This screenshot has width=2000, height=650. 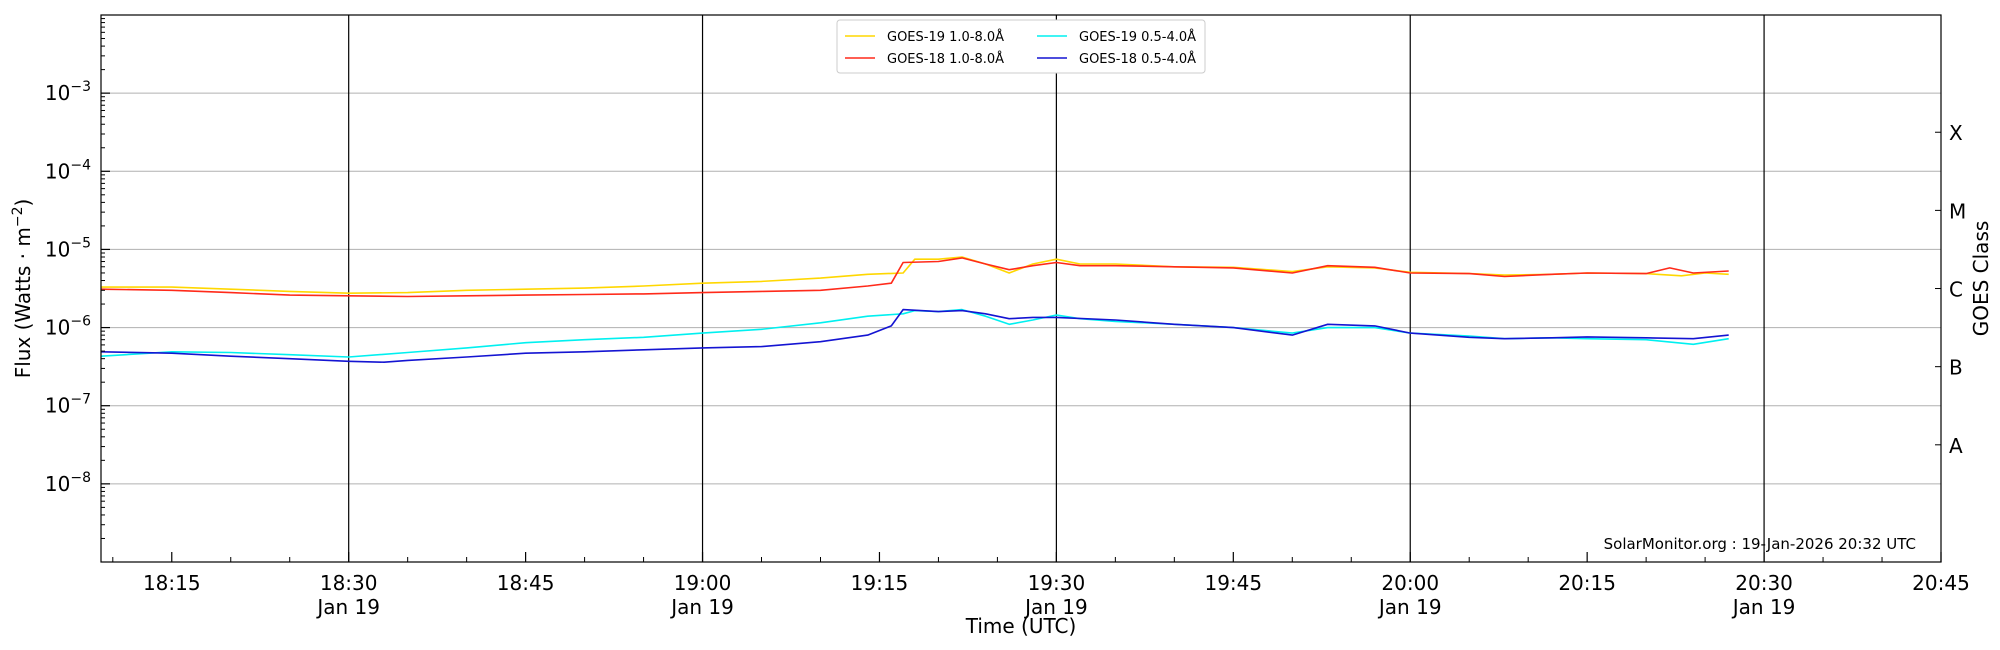 I want to click on y-tick-label: 10⁻⁸, so click(x=68, y=483).